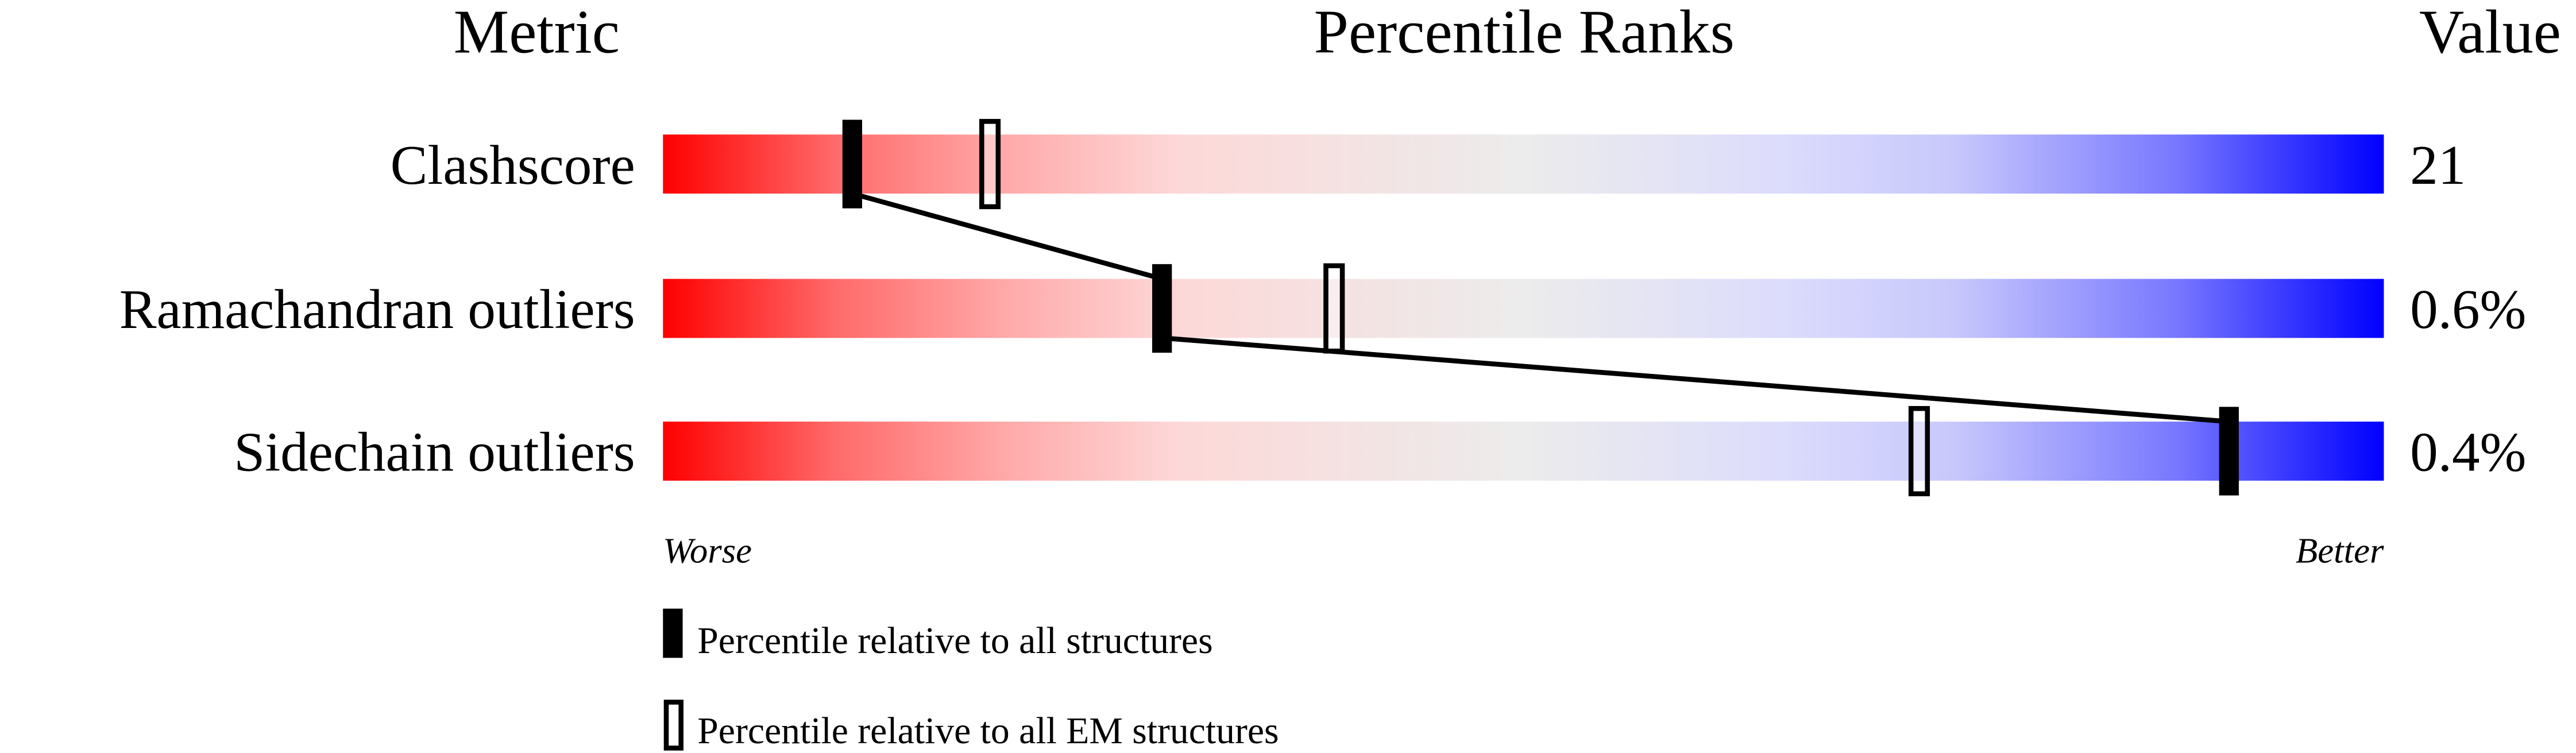  I want to click on metric-label: Clashscore, so click(513, 165).